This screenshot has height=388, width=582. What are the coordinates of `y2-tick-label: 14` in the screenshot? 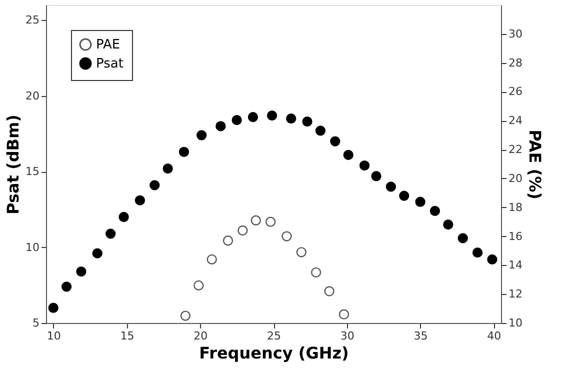 It's located at (515, 265).